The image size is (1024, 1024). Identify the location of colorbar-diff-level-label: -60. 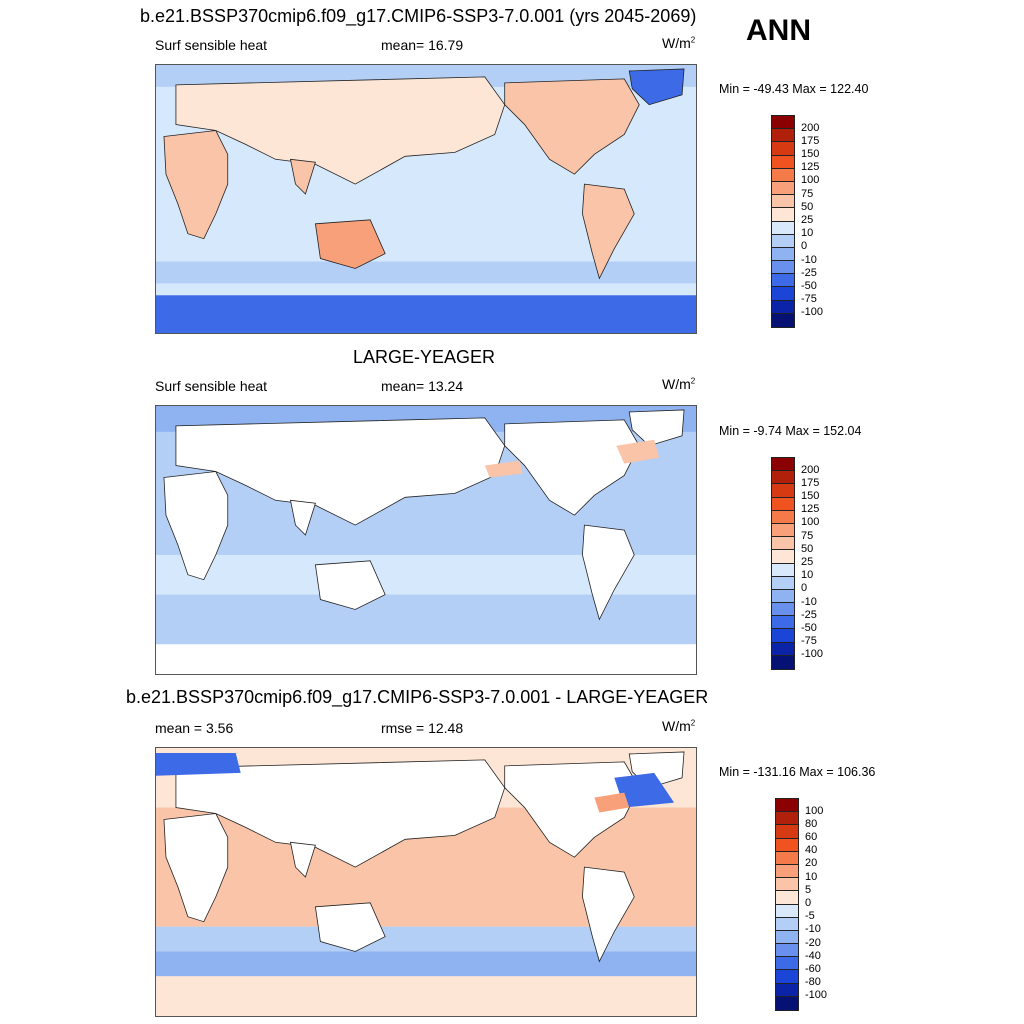
(813, 968).